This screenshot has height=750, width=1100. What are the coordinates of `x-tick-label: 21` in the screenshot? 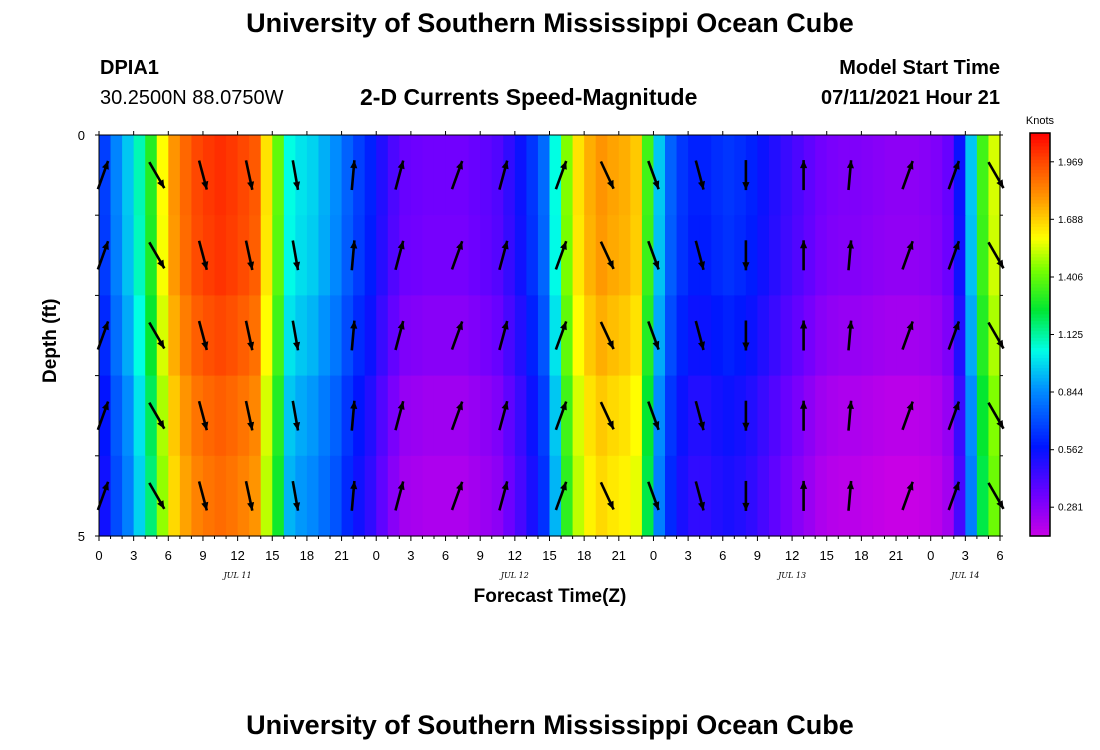 It's located at (619, 555).